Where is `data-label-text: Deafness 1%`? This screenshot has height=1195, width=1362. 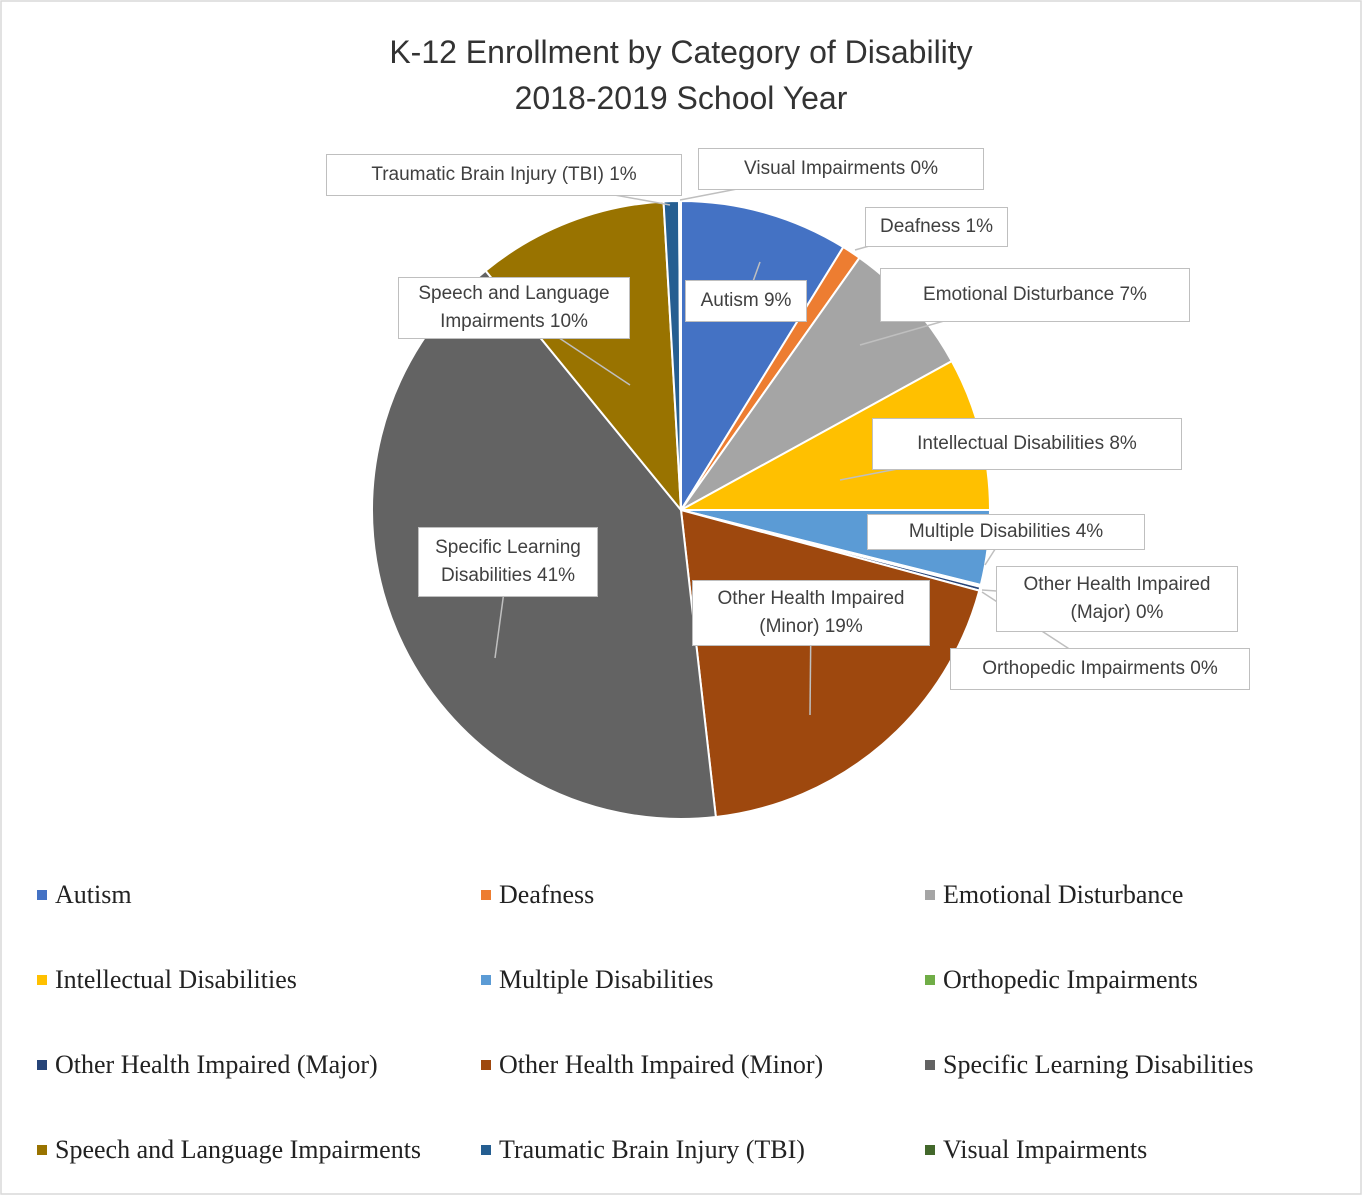 data-label-text: Deafness 1% is located at coordinates (936, 227).